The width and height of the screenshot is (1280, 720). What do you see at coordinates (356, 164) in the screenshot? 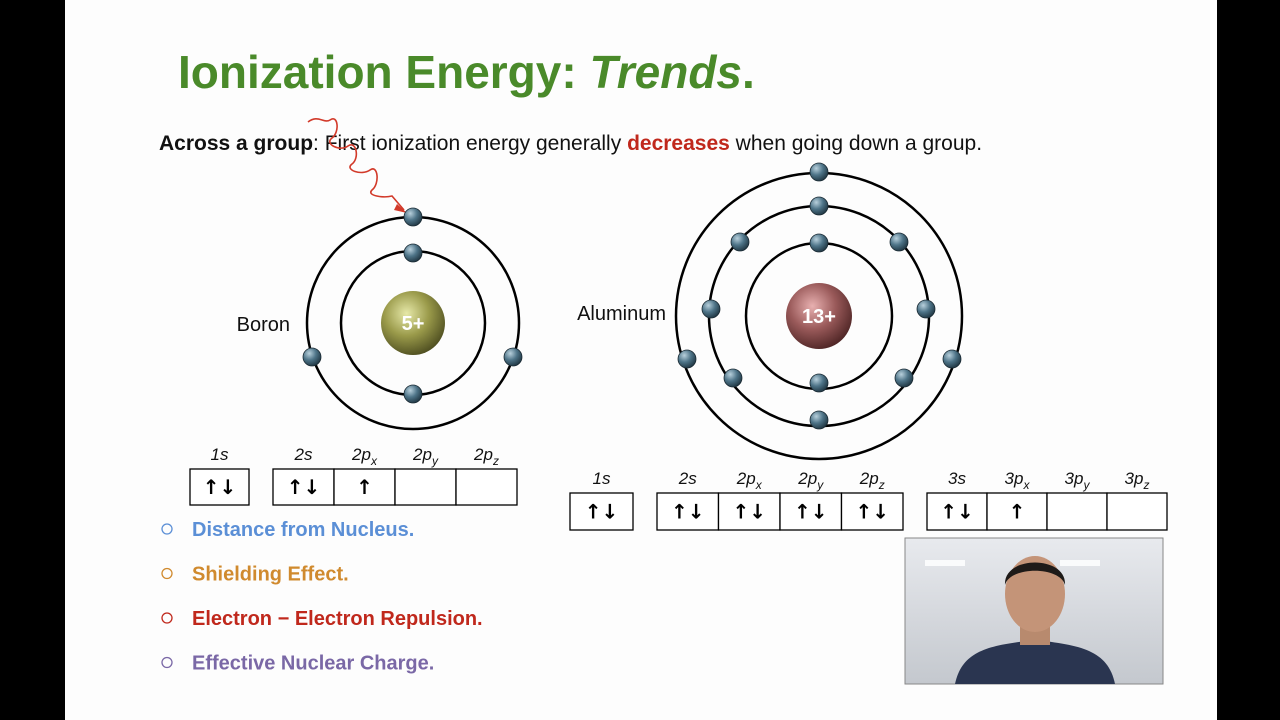
I see `photon-arrow` at bounding box center [356, 164].